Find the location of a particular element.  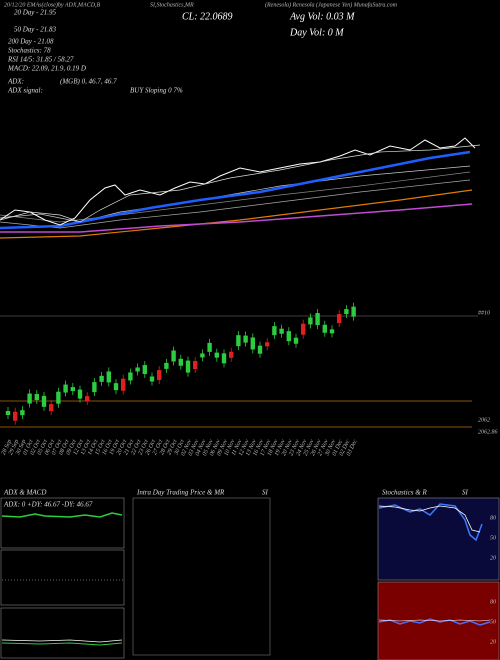

ema-label: 20 Day - 21.95 is located at coordinates (35, 13).